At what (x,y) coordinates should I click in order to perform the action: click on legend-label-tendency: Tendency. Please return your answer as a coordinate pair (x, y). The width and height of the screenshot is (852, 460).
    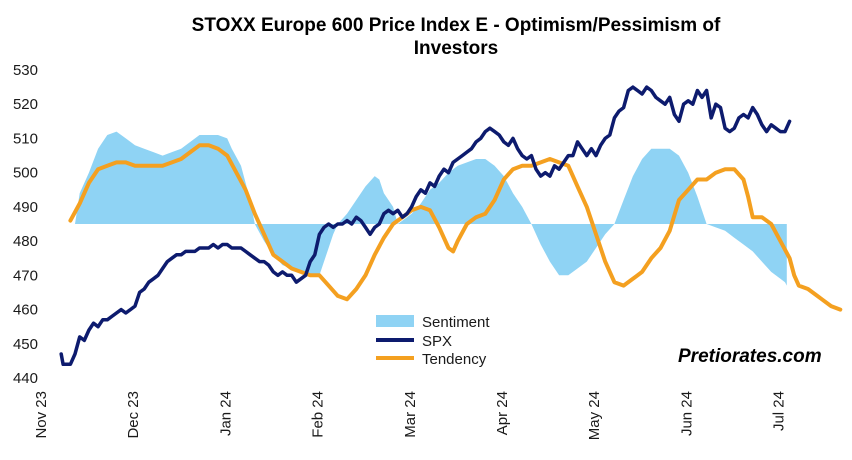
    Looking at the image, I should click on (454, 359).